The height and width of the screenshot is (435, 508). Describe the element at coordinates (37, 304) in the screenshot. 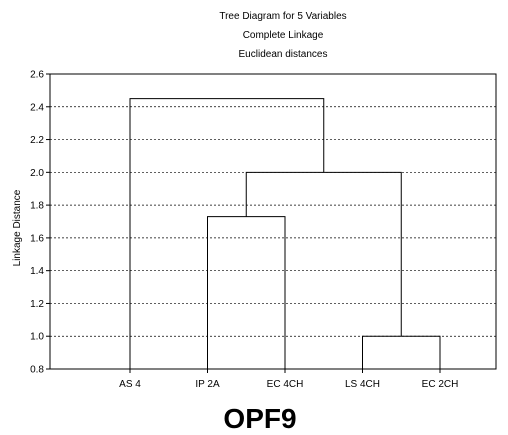

I see `y-tick-label: 1.2` at that location.